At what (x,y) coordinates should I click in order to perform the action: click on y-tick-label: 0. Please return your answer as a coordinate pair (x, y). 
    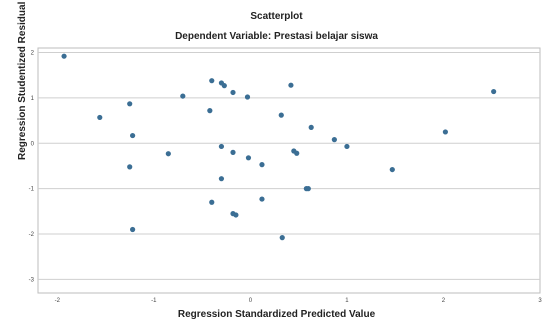
    Looking at the image, I should click on (33, 144).